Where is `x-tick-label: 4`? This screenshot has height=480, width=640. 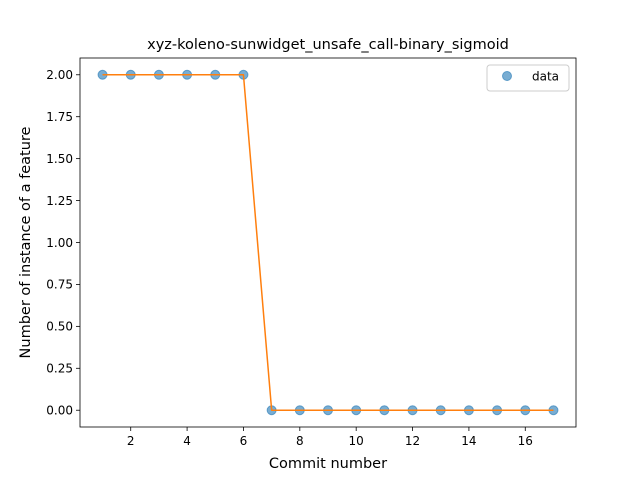 x-tick-label: 4 is located at coordinates (187, 441).